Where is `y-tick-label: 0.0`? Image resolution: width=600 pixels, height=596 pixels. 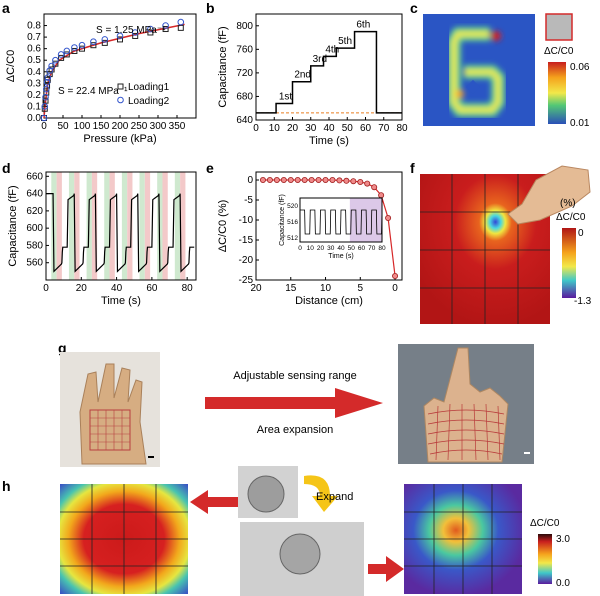
y-tick-label: 0.0 is located at coordinates (34, 118).